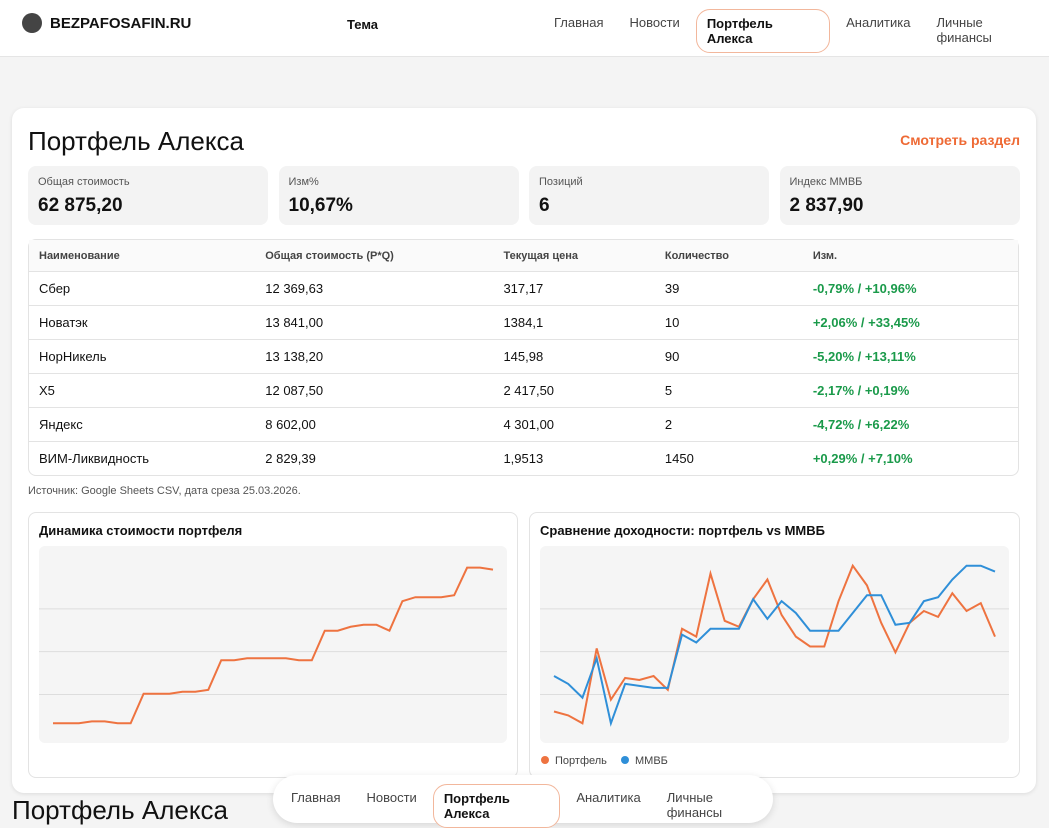  What do you see at coordinates (910, 255) in the screenshot?
I see `column-header: Изм.` at bounding box center [910, 255].